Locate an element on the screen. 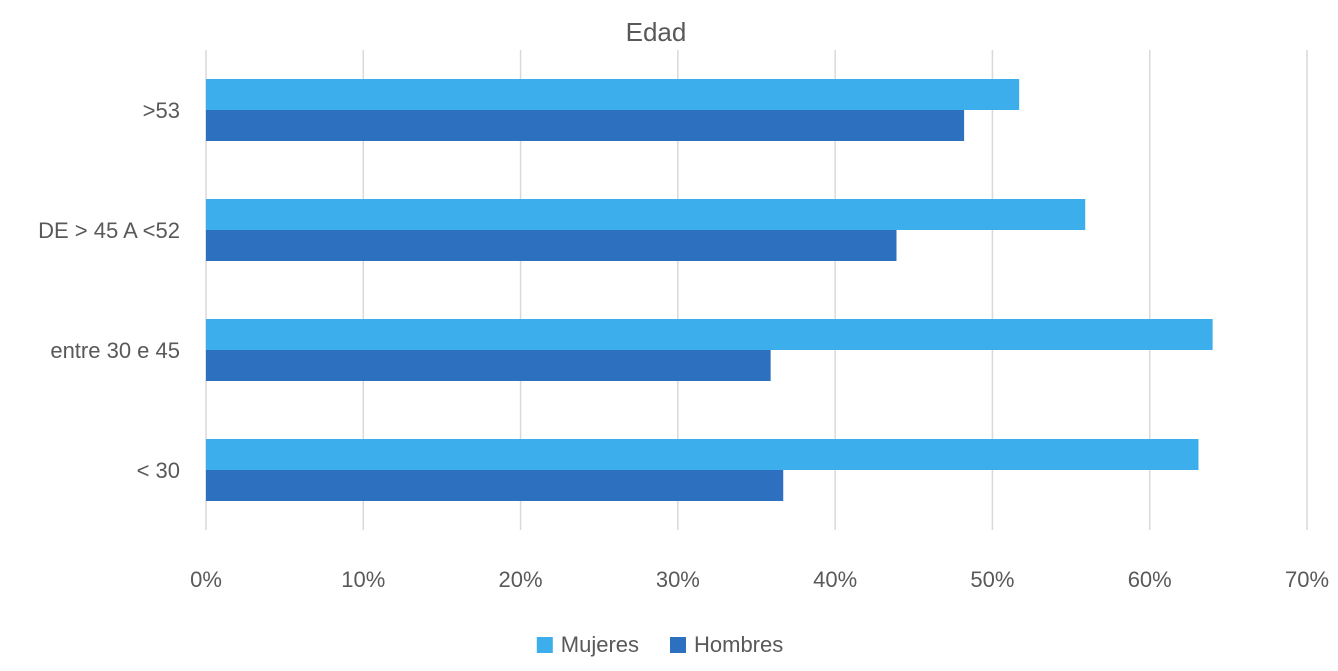 The width and height of the screenshot is (1338, 671). legend: Mujeres Hombres is located at coordinates (659, 644).